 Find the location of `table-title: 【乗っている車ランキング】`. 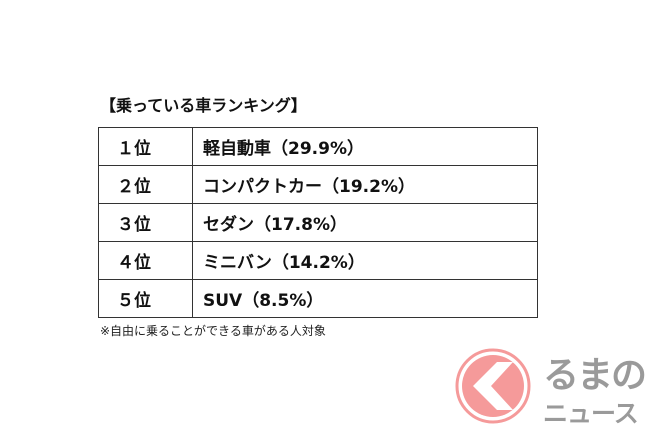

table-title: 【乗っている車ランキング】 is located at coordinates (203, 105).